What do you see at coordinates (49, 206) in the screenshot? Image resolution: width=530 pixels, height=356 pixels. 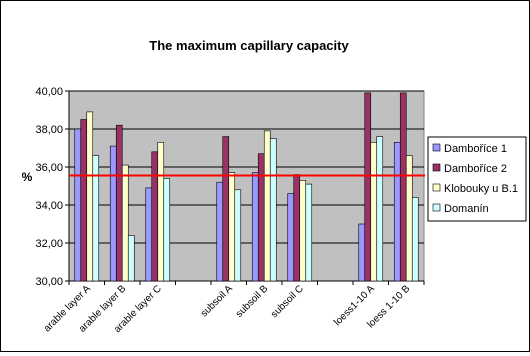 I see `y-tick-label: 34,00` at bounding box center [49, 206].